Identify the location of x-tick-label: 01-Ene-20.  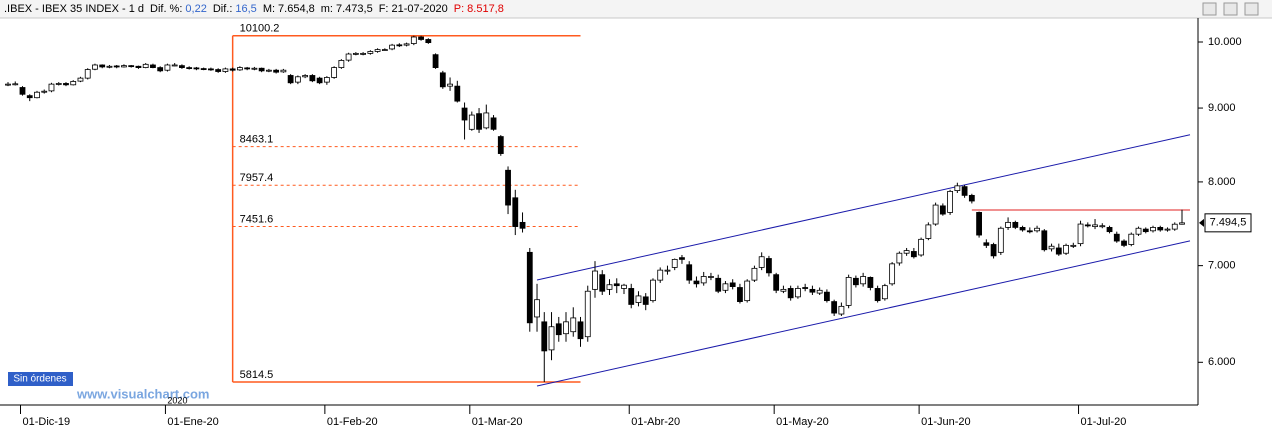
(192, 422).